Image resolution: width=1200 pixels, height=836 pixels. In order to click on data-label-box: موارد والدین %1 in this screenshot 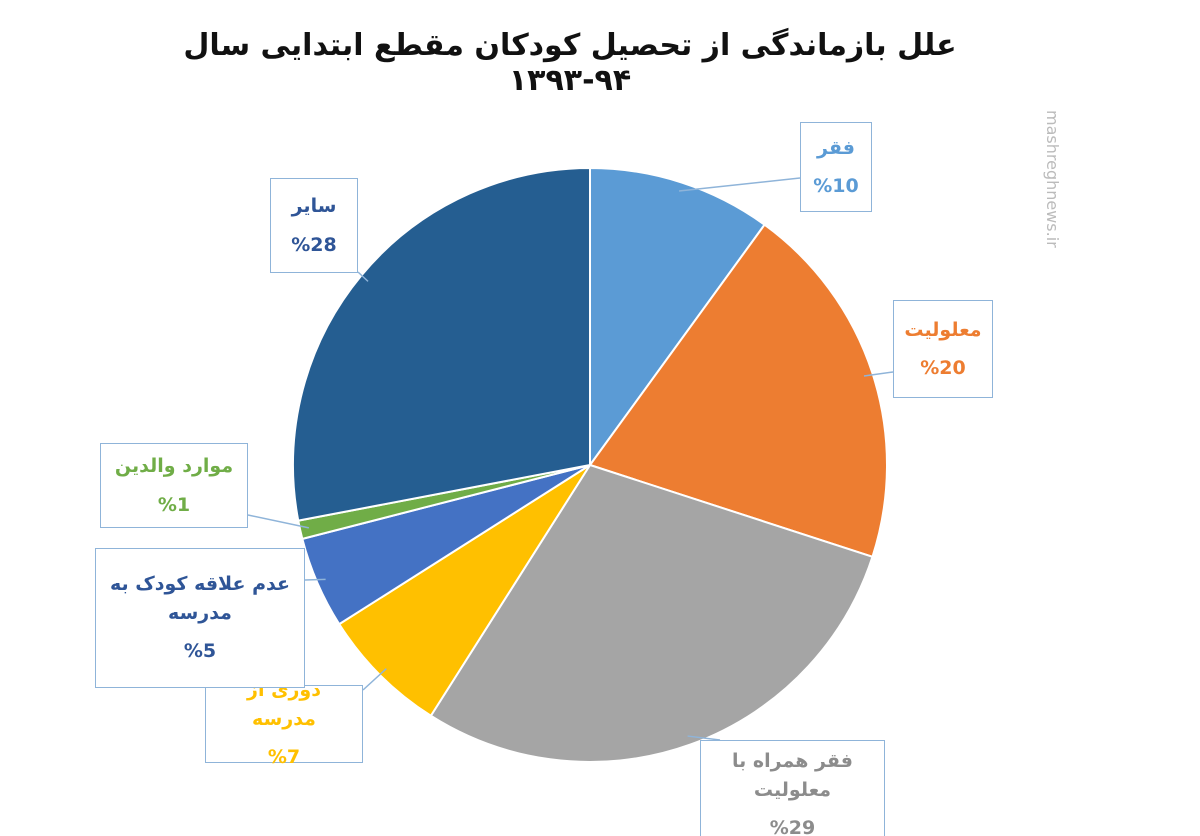, I will do `click(174, 485)`.